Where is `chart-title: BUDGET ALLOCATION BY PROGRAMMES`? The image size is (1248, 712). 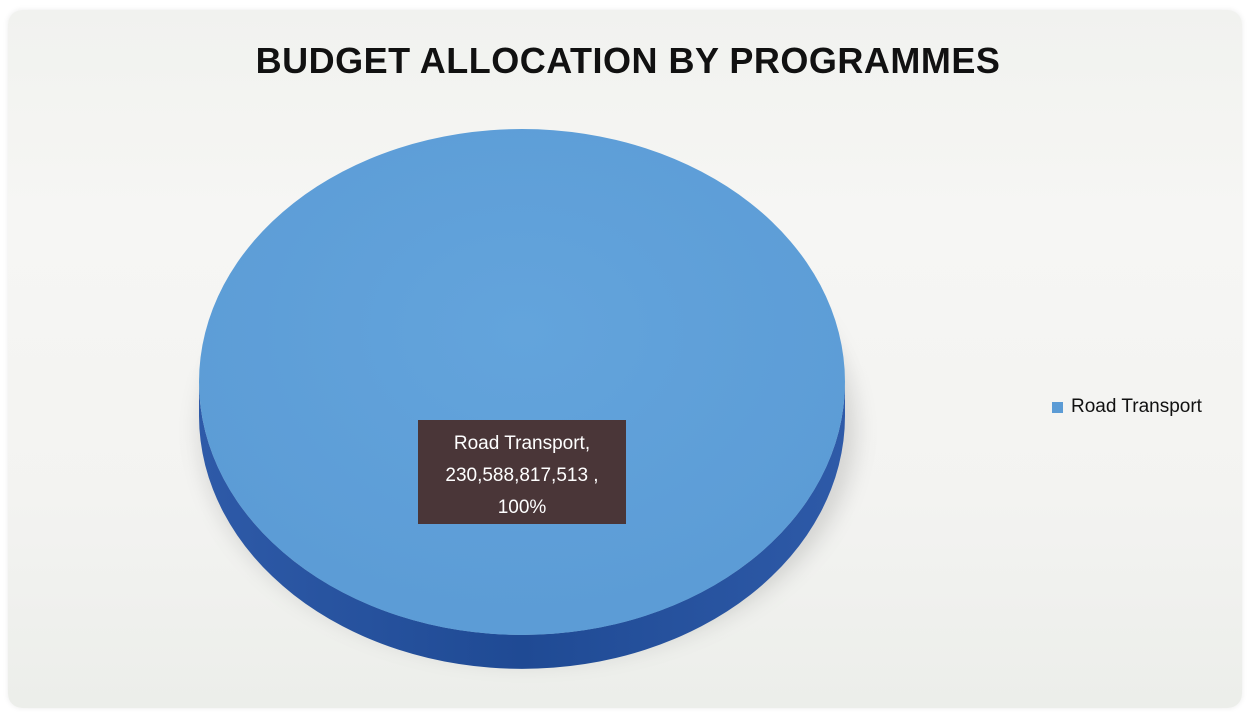
chart-title: BUDGET ALLOCATION BY PROGRAMMES is located at coordinates (628, 60).